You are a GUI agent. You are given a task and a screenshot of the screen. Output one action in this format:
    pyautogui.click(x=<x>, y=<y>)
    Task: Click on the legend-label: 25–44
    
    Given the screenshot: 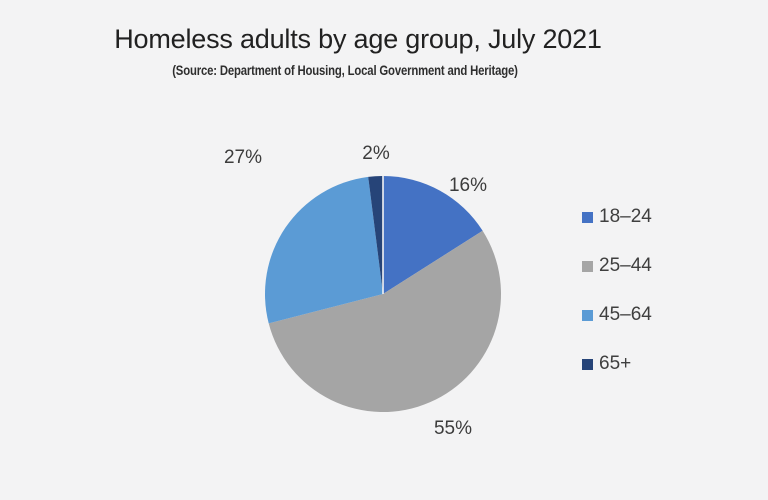 What is the action you would take?
    pyautogui.click(x=625, y=265)
    